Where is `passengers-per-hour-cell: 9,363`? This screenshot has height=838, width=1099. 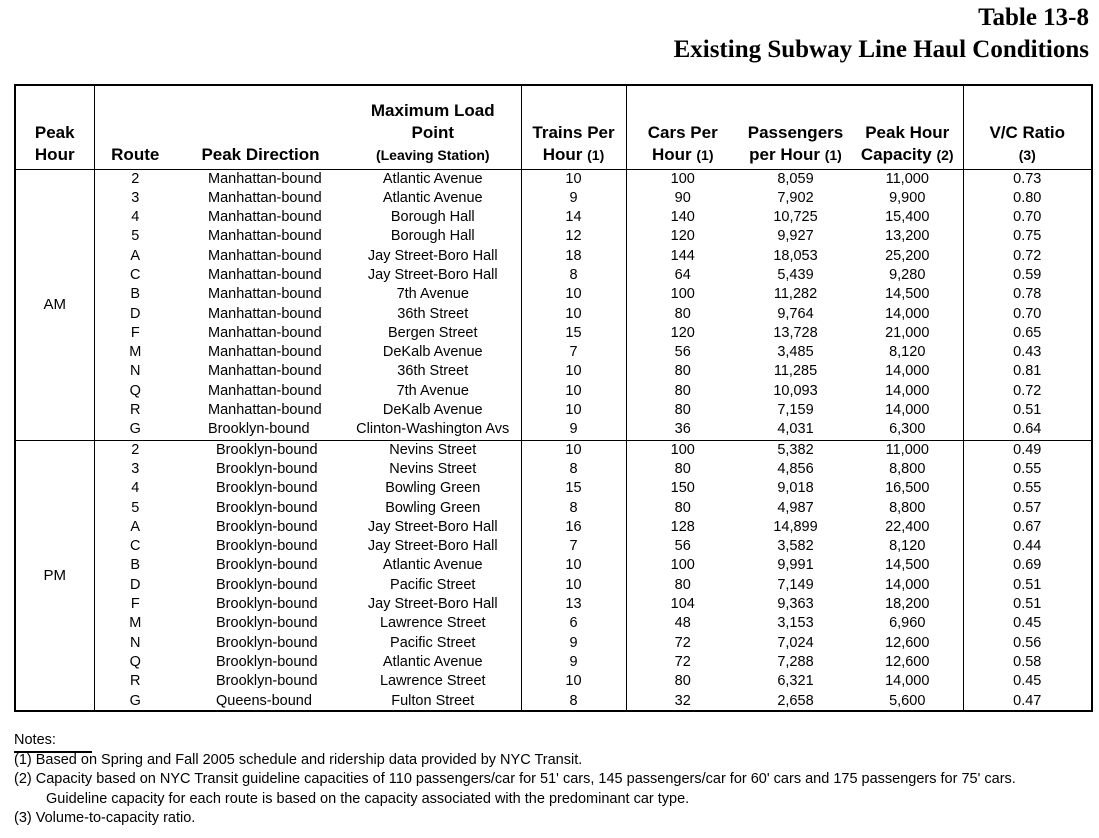 passengers-per-hour-cell: 9,363 is located at coordinates (795, 604).